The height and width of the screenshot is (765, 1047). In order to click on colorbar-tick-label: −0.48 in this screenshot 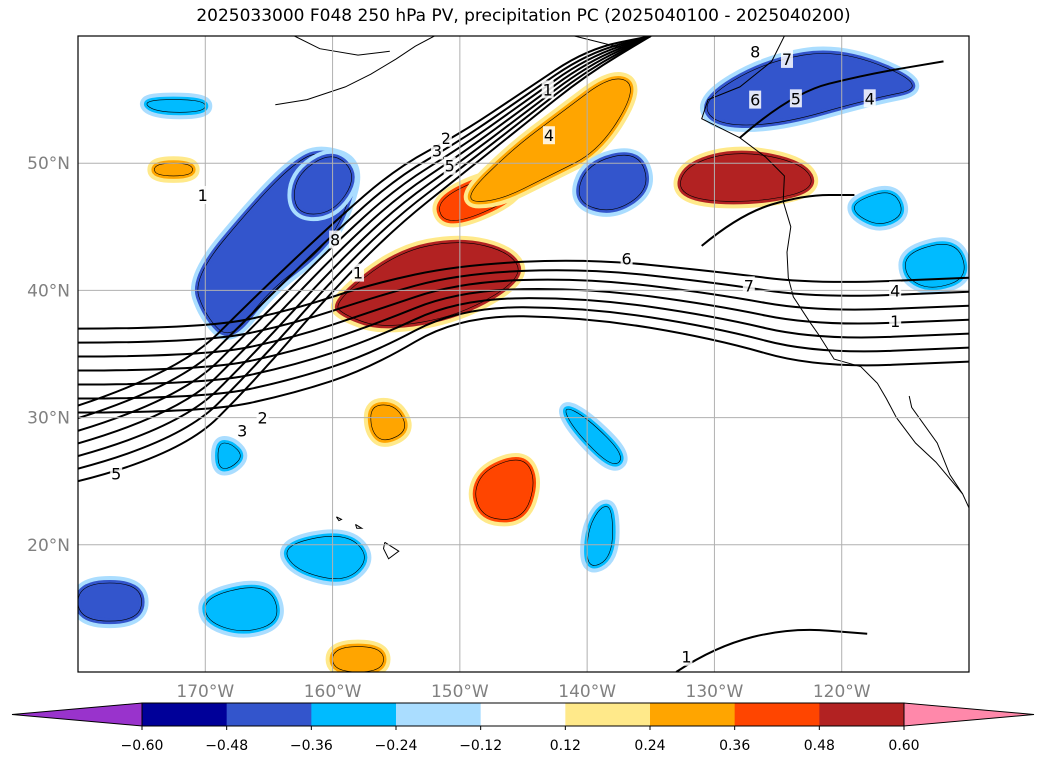, I will do `click(226, 746)`.